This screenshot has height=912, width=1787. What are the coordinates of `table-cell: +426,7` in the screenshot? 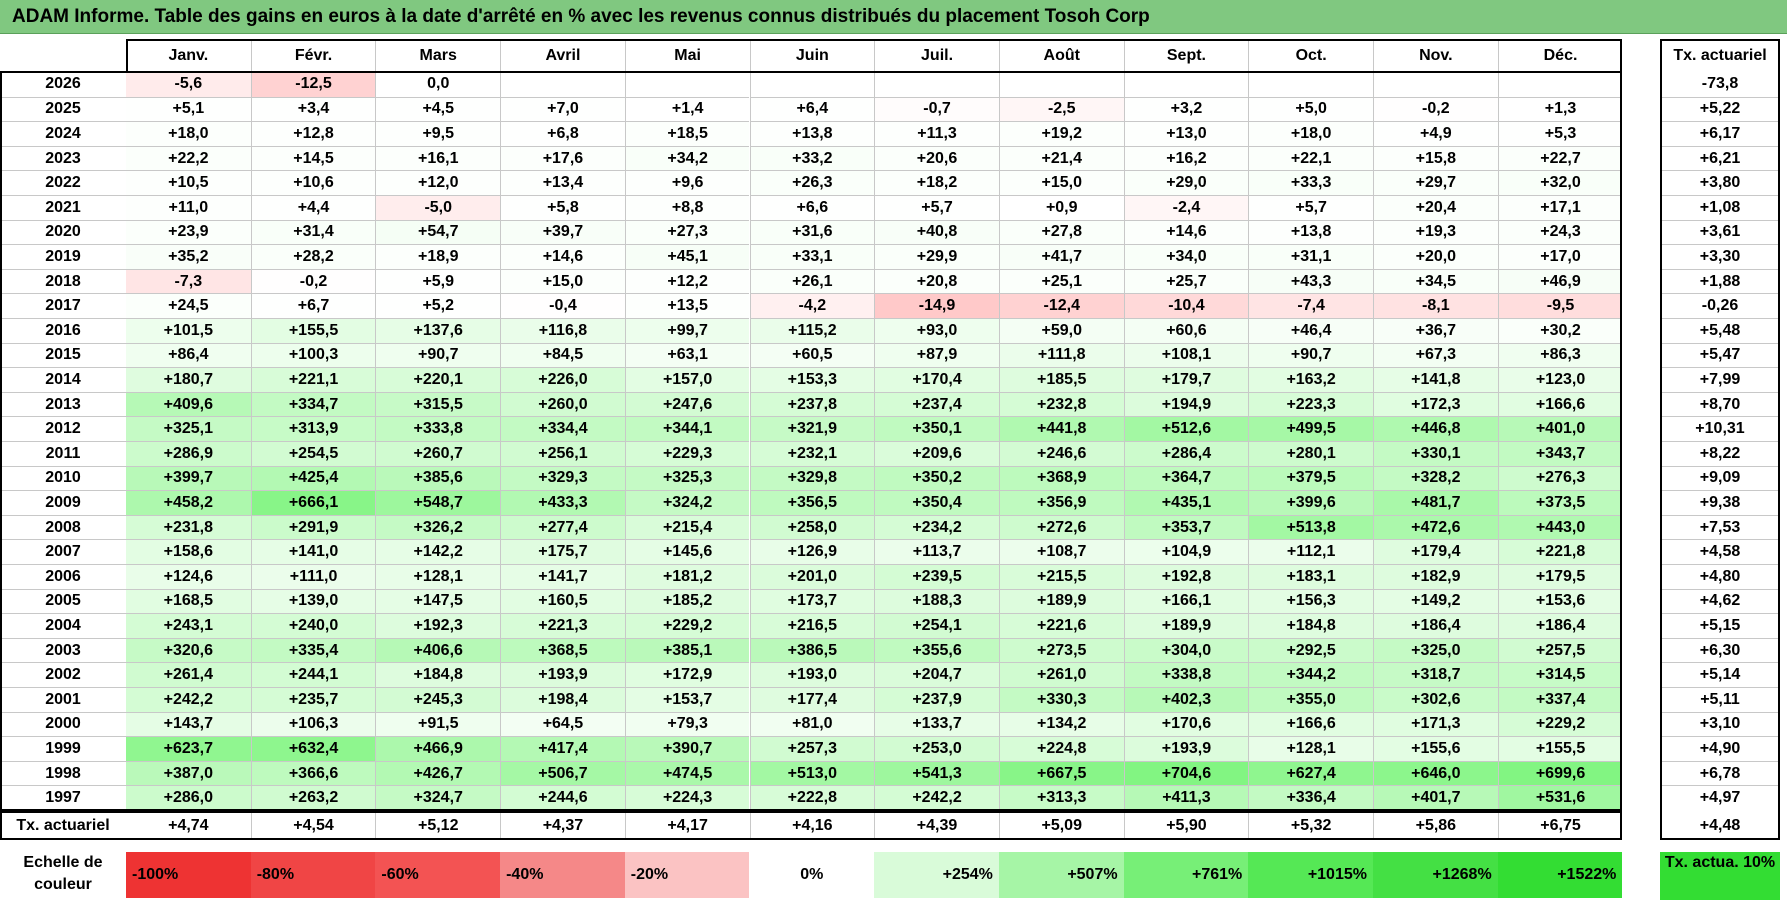 It's located at (438, 773).